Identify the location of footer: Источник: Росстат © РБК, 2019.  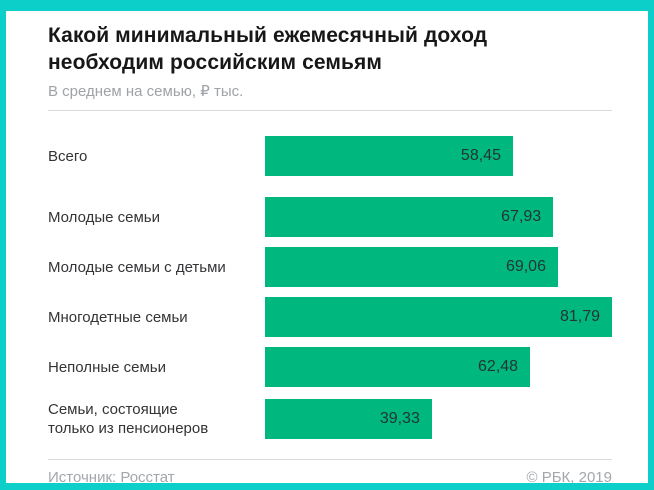
(330, 477).